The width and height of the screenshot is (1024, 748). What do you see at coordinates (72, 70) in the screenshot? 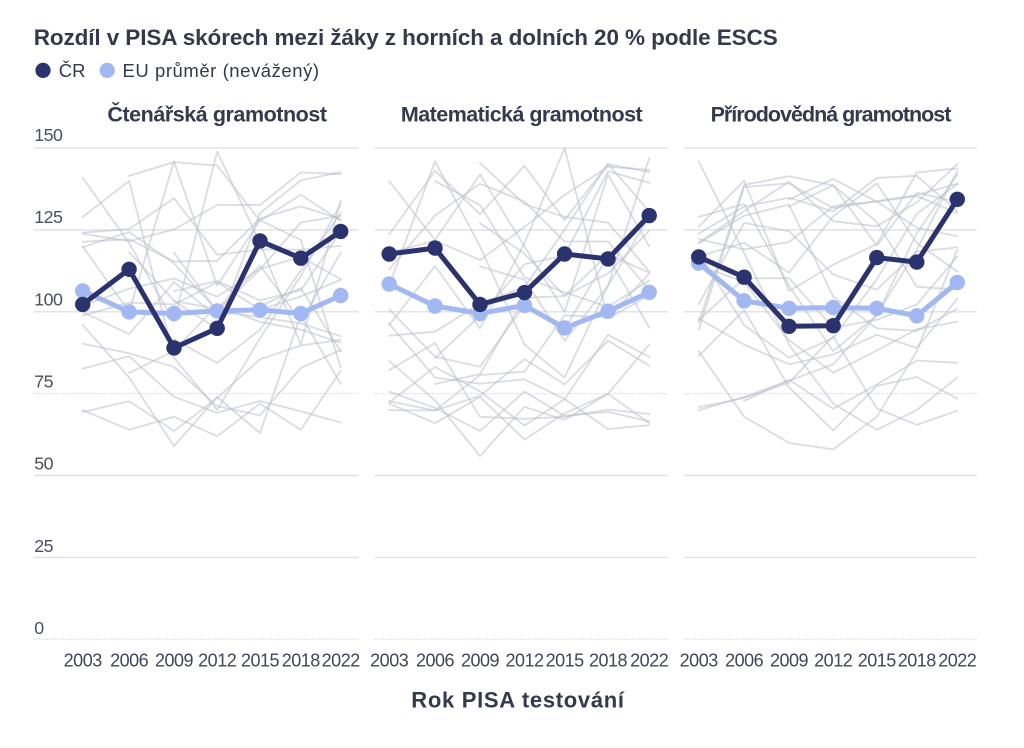
I see `svg-text: ČR` at bounding box center [72, 70].